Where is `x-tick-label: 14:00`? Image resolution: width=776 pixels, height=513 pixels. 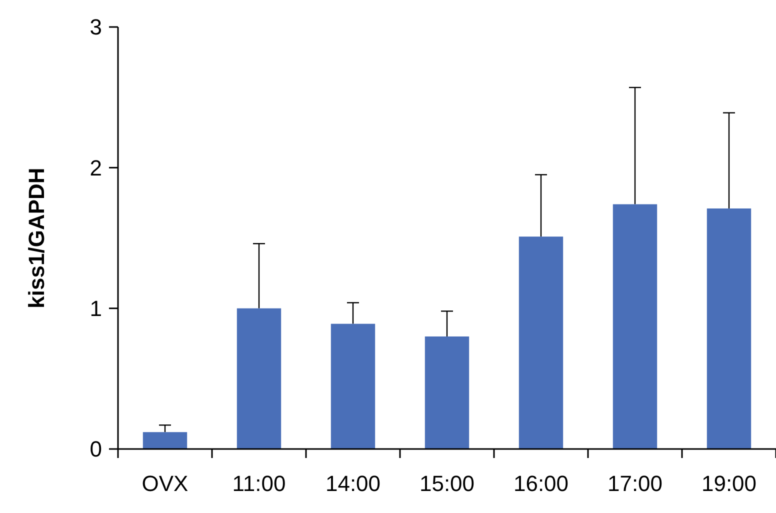 x-tick-label: 14:00 is located at coordinates (353, 483).